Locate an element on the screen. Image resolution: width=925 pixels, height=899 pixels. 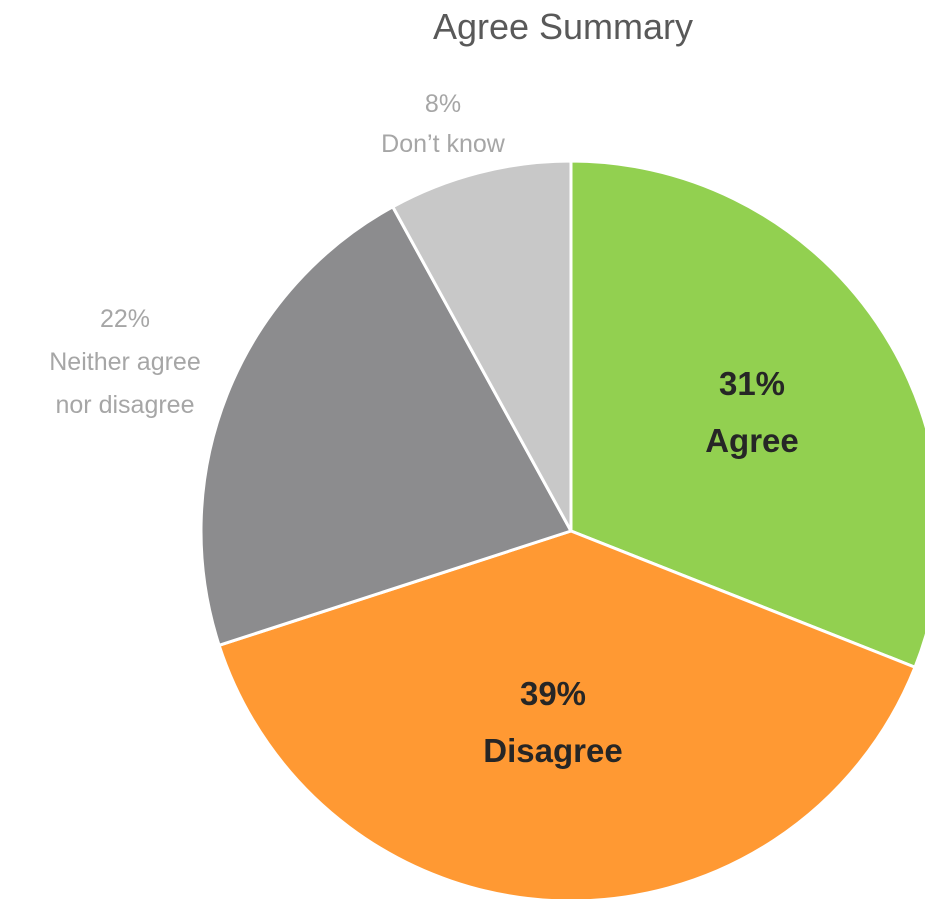
slice-label-neither-agree-nor-disagree: 22% Neither agree nor disagree is located at coordinates (124, 362).